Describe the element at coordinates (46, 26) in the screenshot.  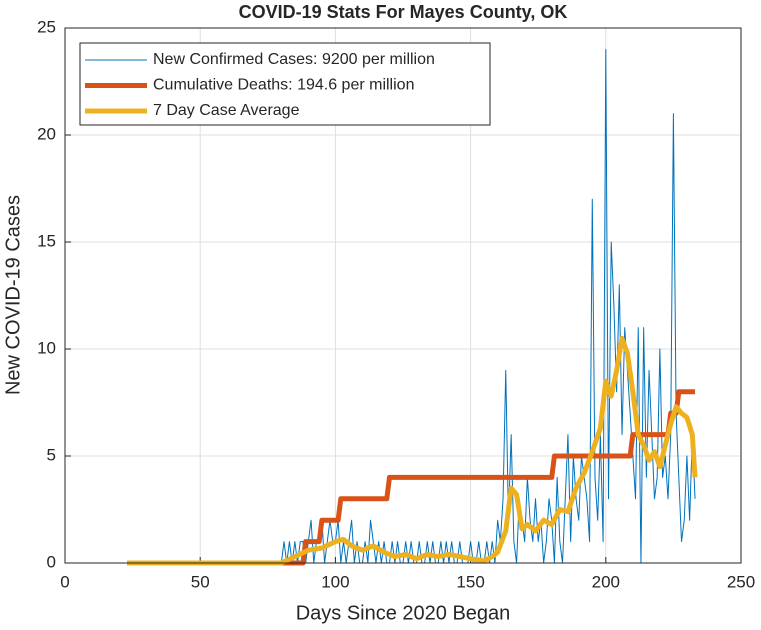
I see `y-tick-label: 25` at that location.